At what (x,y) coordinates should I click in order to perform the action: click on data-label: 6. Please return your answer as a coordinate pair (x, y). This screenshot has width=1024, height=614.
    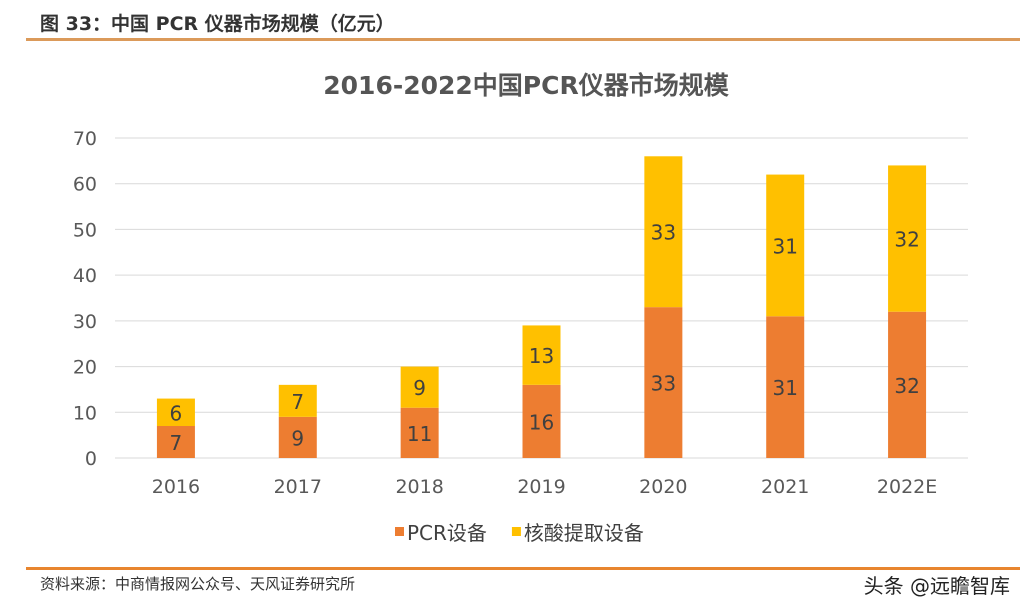
    Looking at the image, I should click on (176, 413).